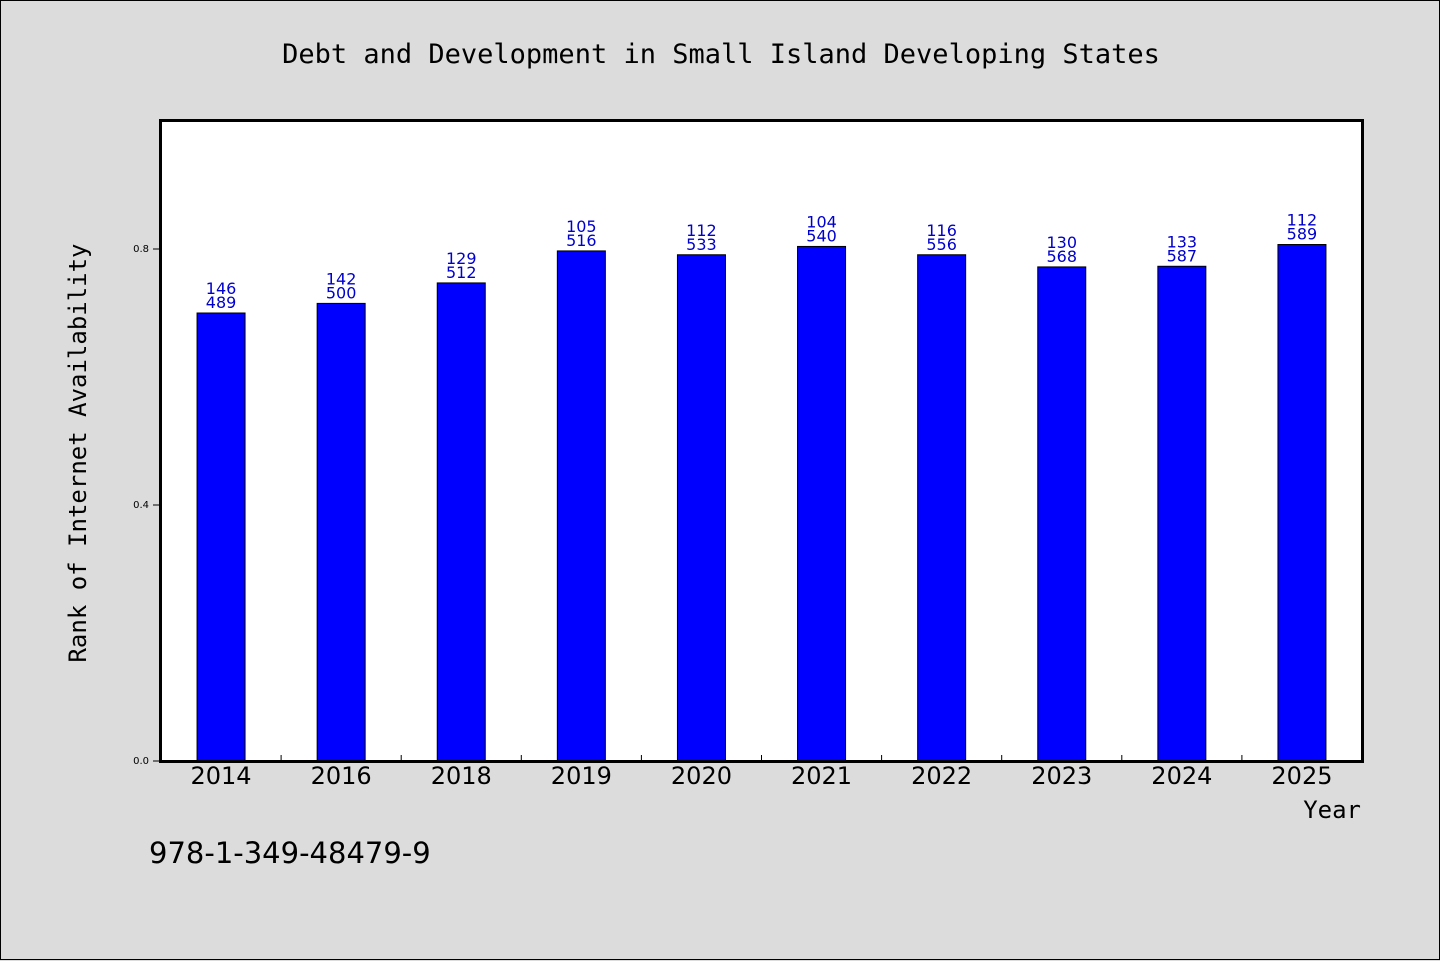 The image size is (1440, 961). What do you see at coordinates (1332, 810) in the screenshot?
I see `x-axis-label: Year` at bounding box center [1332, 810].